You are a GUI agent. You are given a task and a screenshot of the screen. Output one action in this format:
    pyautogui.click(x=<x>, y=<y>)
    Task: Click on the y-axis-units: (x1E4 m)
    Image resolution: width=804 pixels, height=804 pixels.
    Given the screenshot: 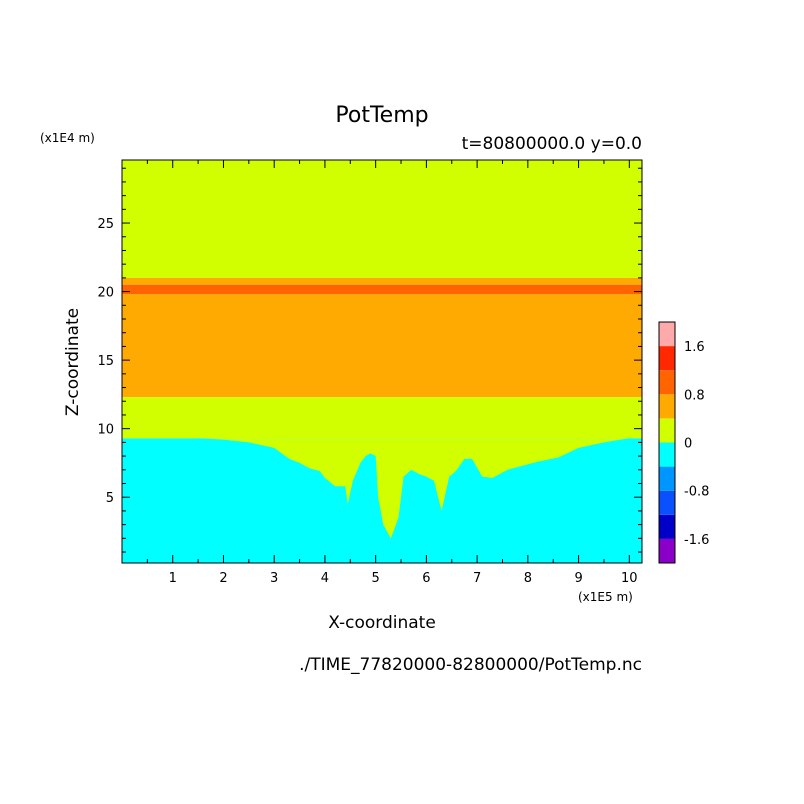 What is the action you would take?
    pyautogui.click(x=67, y=138)
    